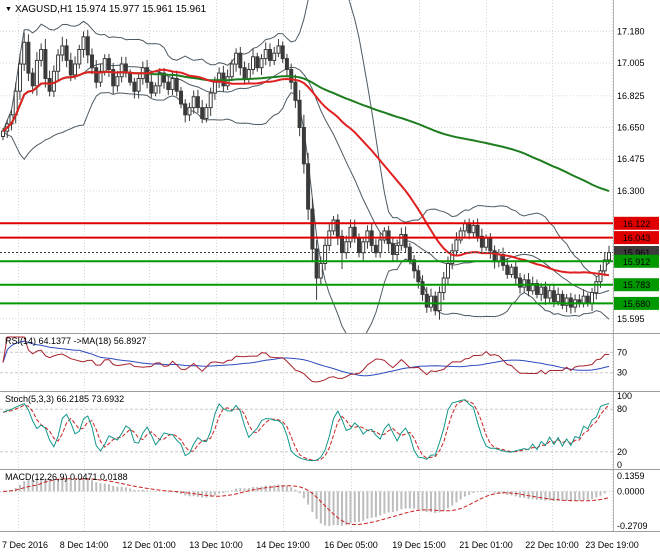  Describe the element at coordinates (351, 545) in the screenshot. I see `x-axis-label: 16 Dec 05:00` at that location.